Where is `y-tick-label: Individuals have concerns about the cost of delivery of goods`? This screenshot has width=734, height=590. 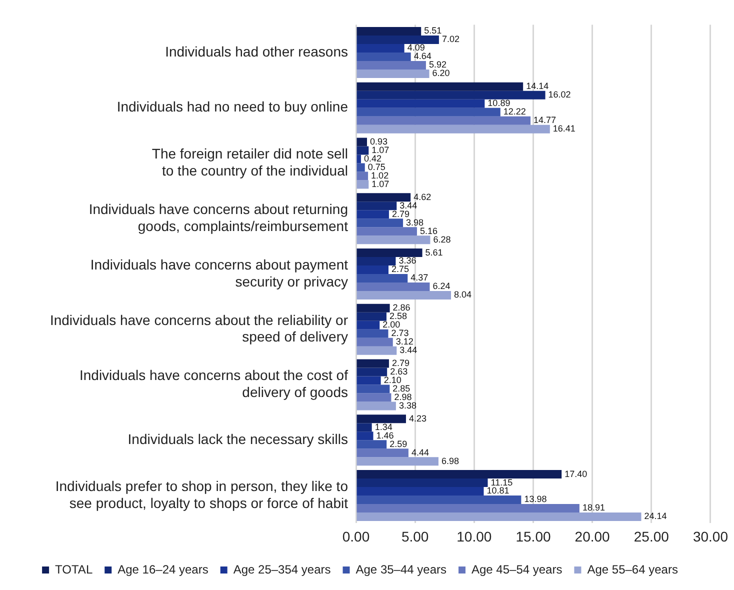 y-tick-label: Individuals have concerns about the cost of delivery of goods is located at coordinates (213, 383).